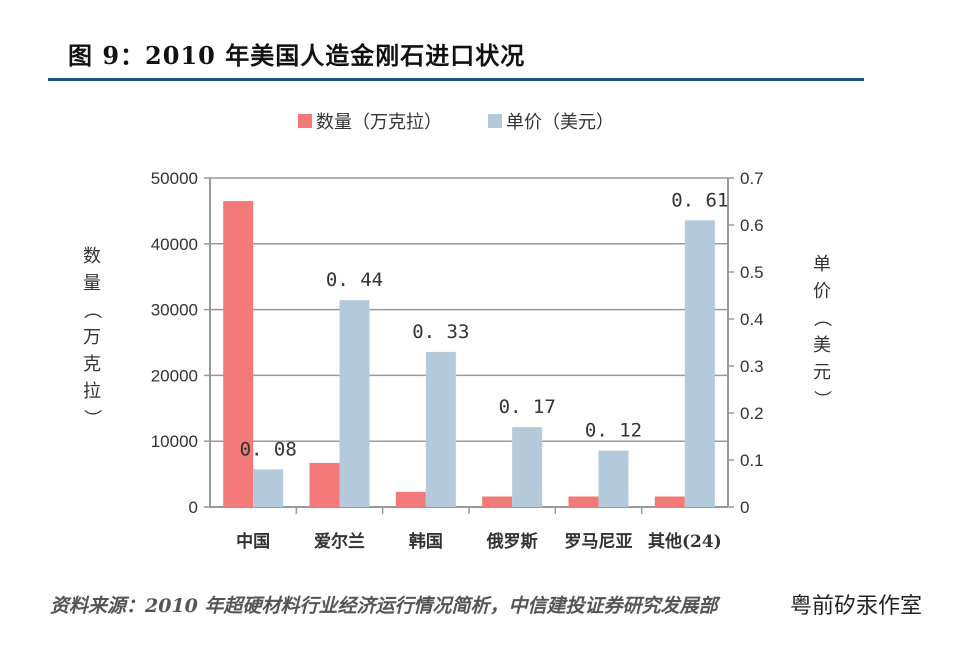  Describe the element at coordinates (821, 399) in the screenshot. I see `y2-axis-title: ）` at that location.